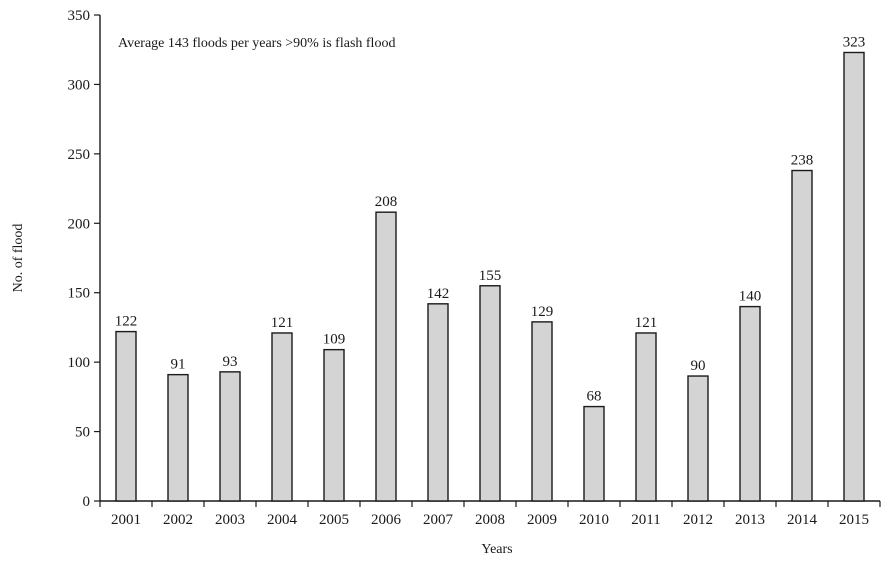 This screenshot has width=891, height=563. What do you see at coordinates (854, 276) in the screenshot?
I see `bar-2015` at bounding box center [854, 276].